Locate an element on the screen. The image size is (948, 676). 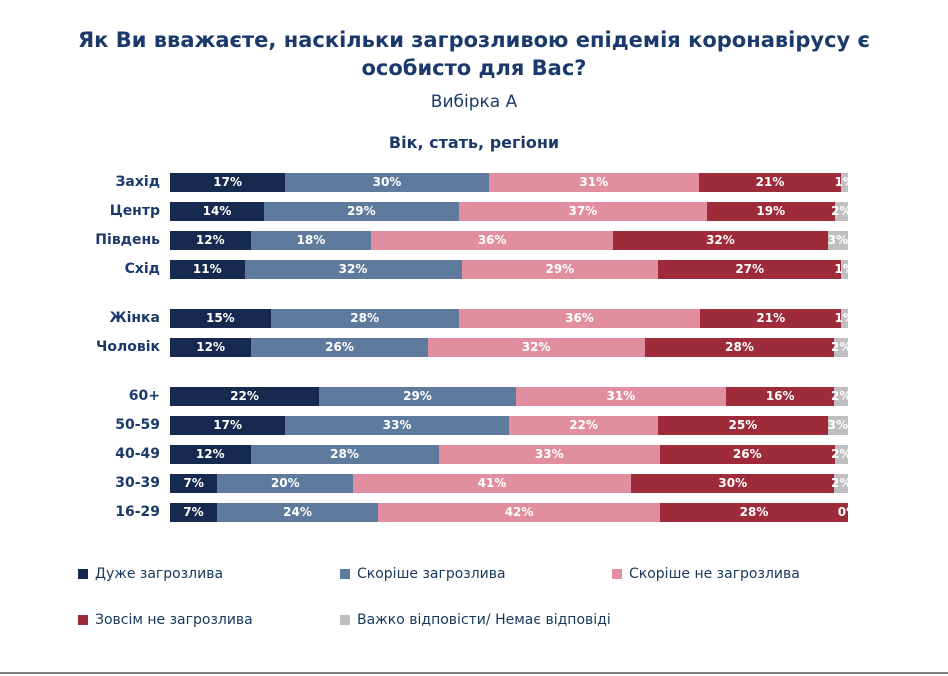
category-label: 60+ is located at coordinates (144, 396).